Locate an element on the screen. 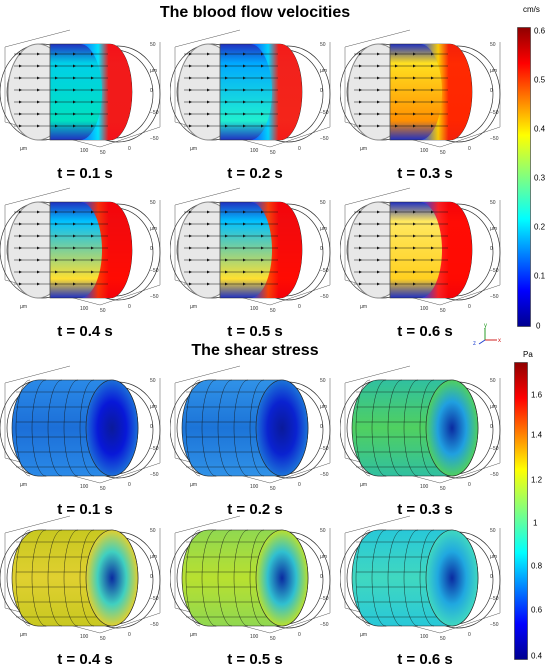 Image resolution: width=550 pixels, height=672 pixels. shear-colorbar is located at coordinates (521, 511).